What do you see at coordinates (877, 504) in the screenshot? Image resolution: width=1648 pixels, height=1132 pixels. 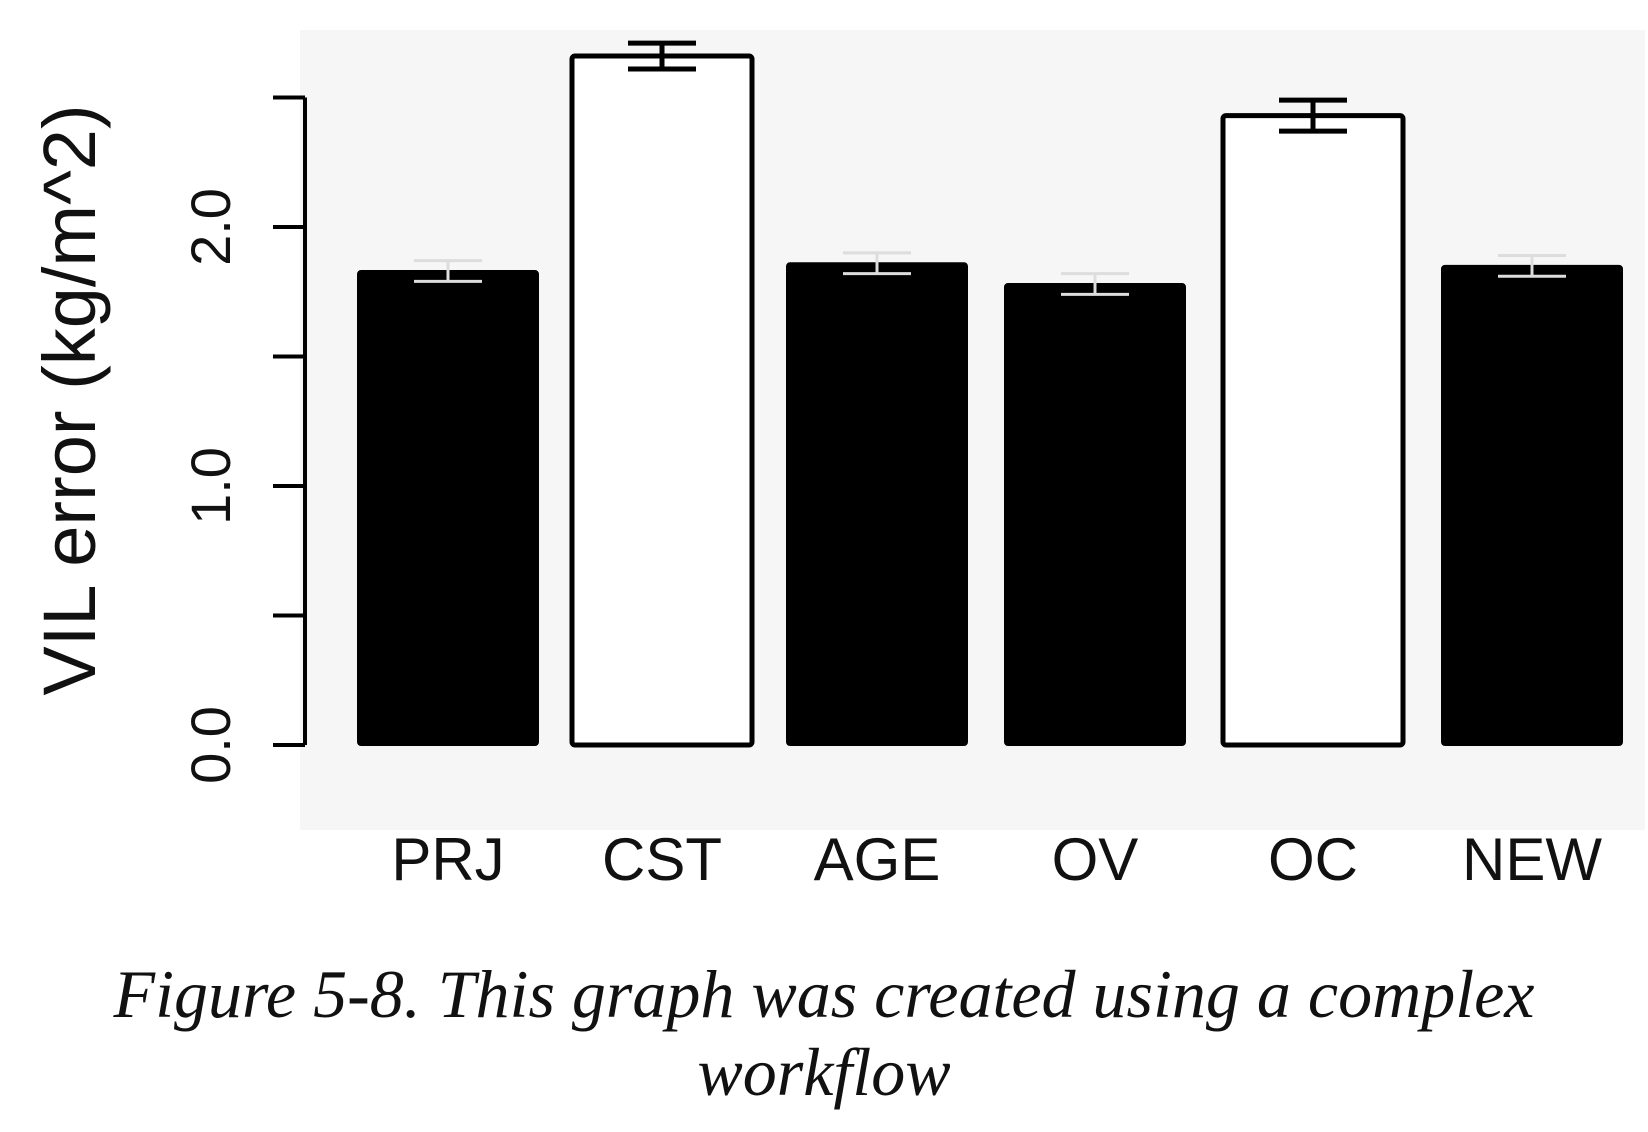 I see `bar-age` at bounding box center [877, 504].